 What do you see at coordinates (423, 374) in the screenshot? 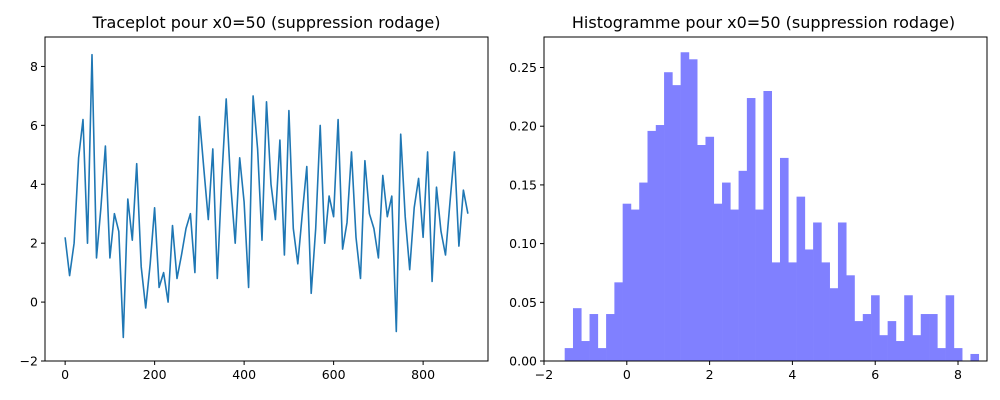
I see `traceplot-x-tick-label: 800` at bounding box center [423, 374].